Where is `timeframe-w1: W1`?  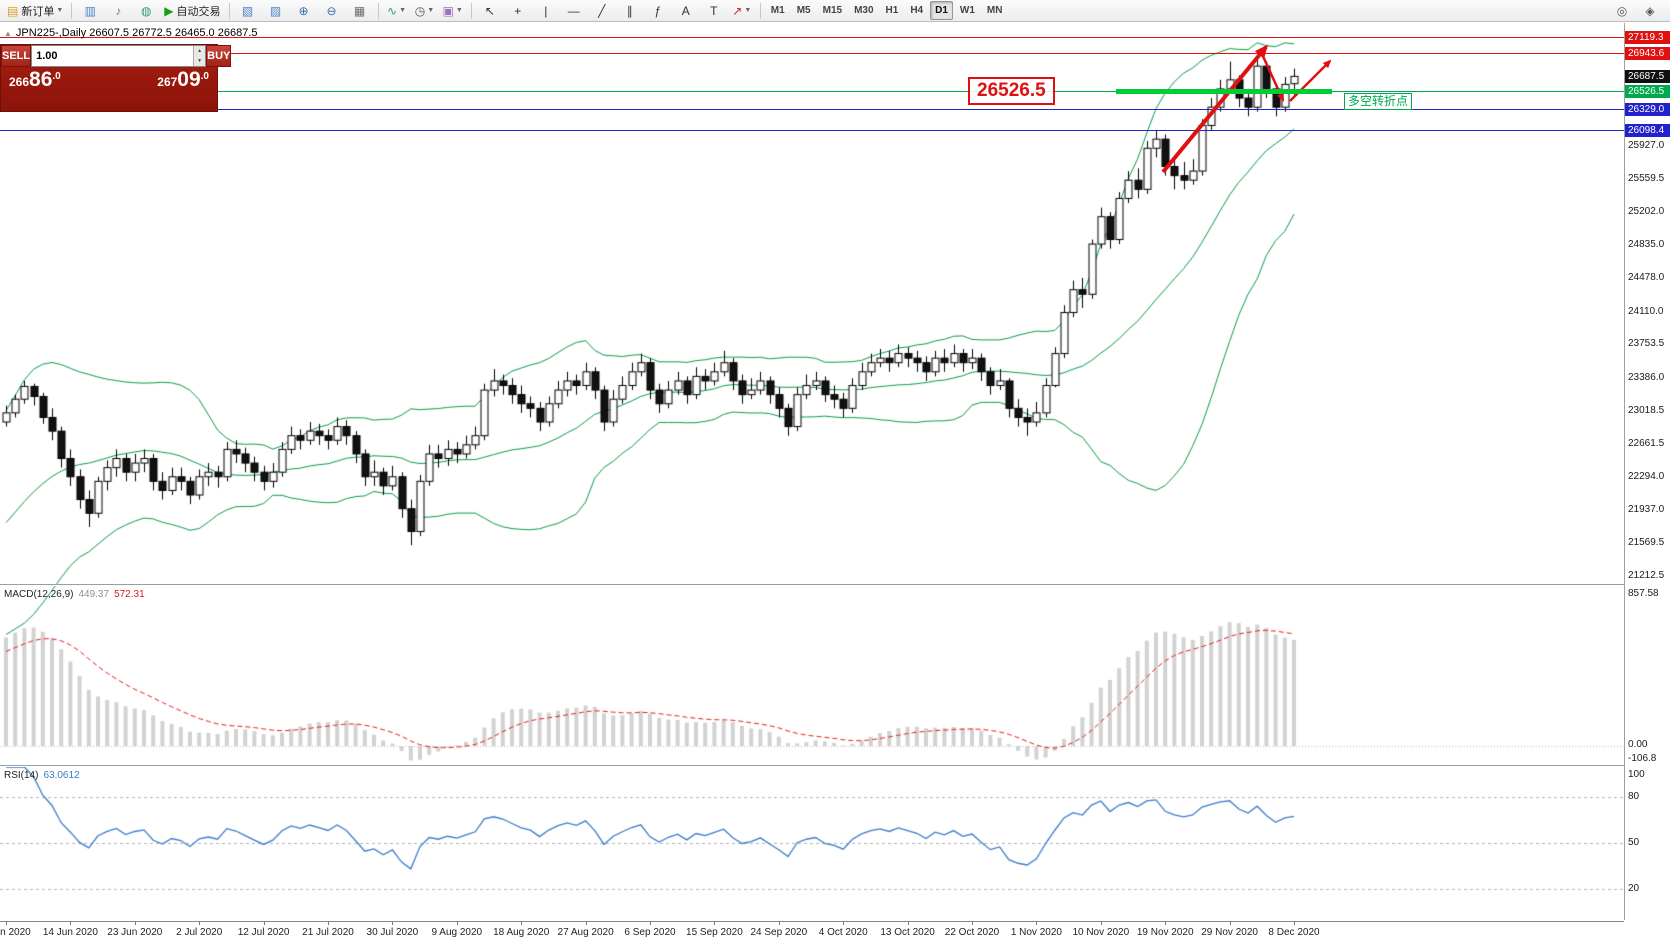 timeframe-w1: W1 is located at coordinates (967, 10).